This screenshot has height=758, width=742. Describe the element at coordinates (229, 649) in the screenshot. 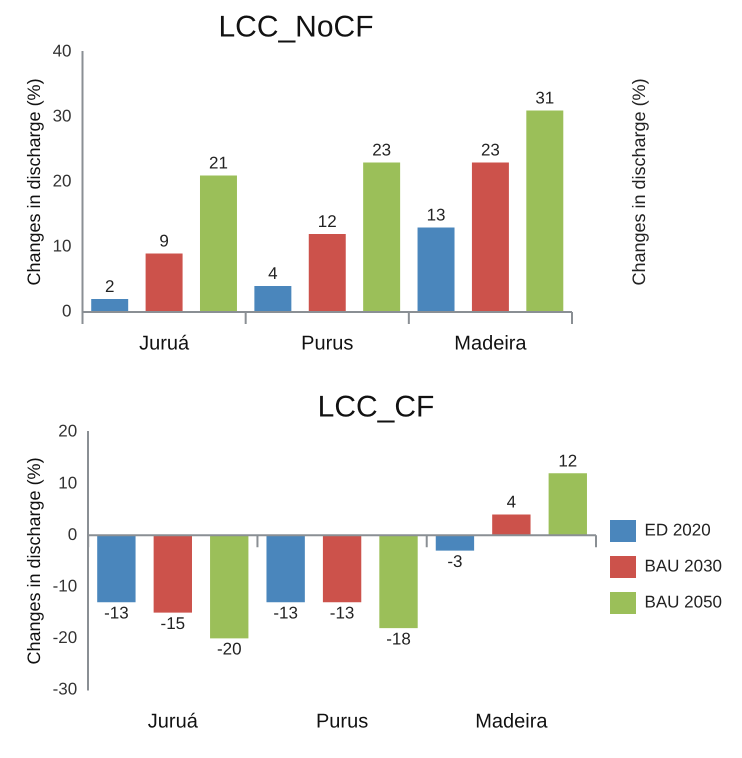

I see `data-label: -20` at that location.